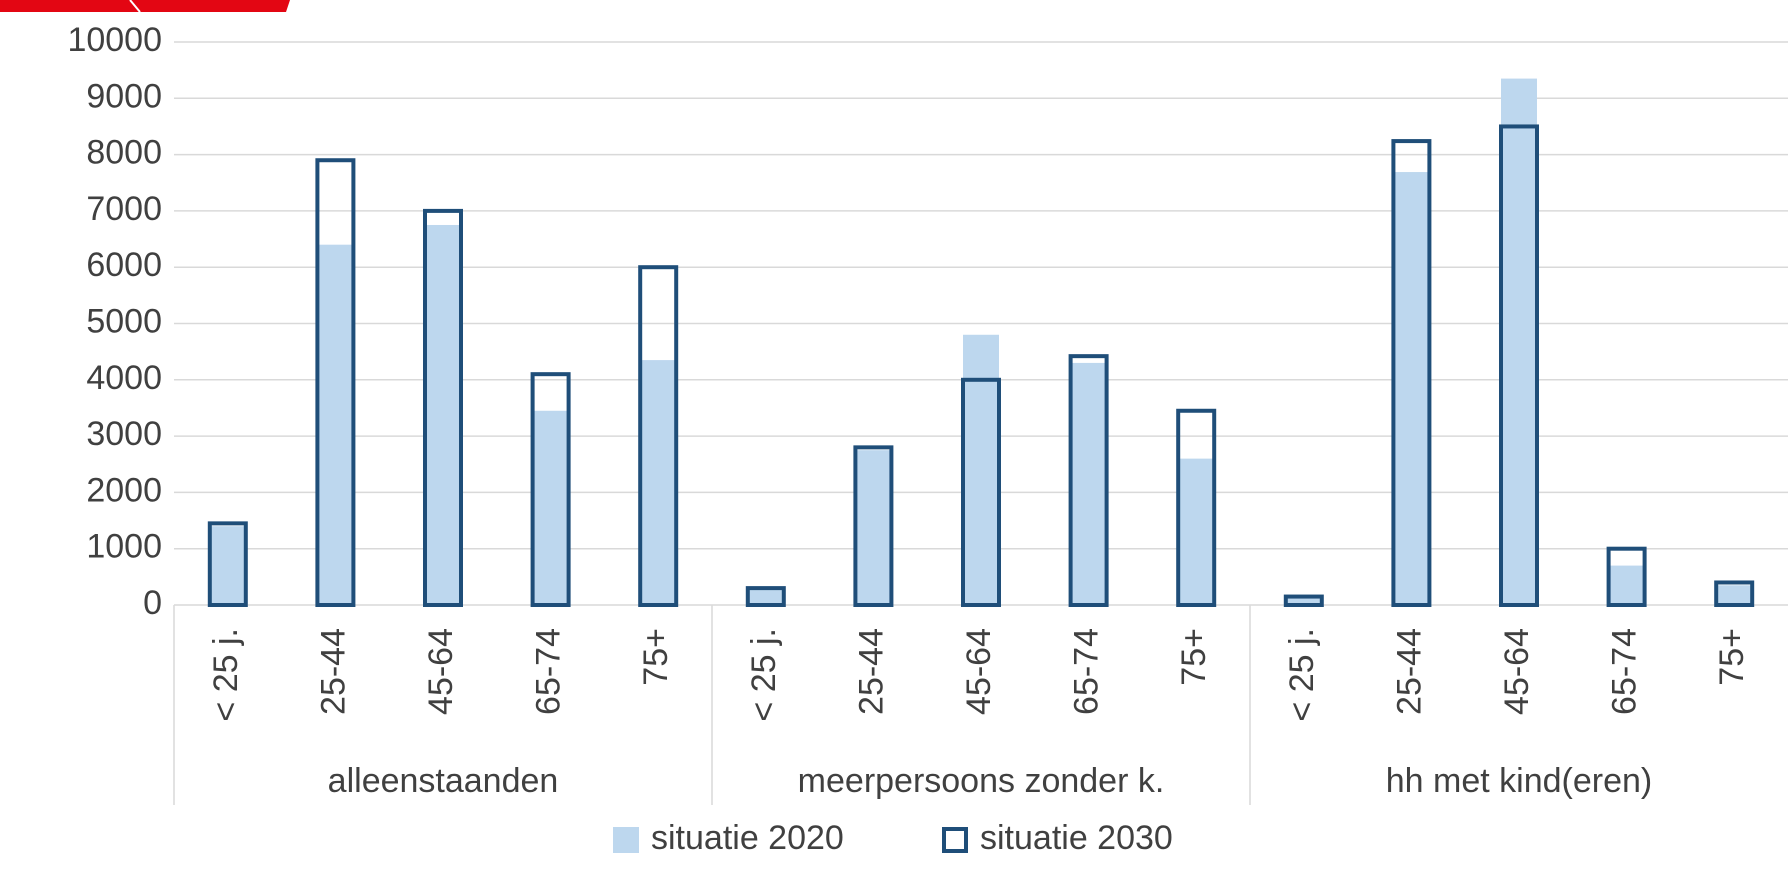 This screenshot has height=871, width=1791. I want to click on logo-fragment, so click(145, 6).